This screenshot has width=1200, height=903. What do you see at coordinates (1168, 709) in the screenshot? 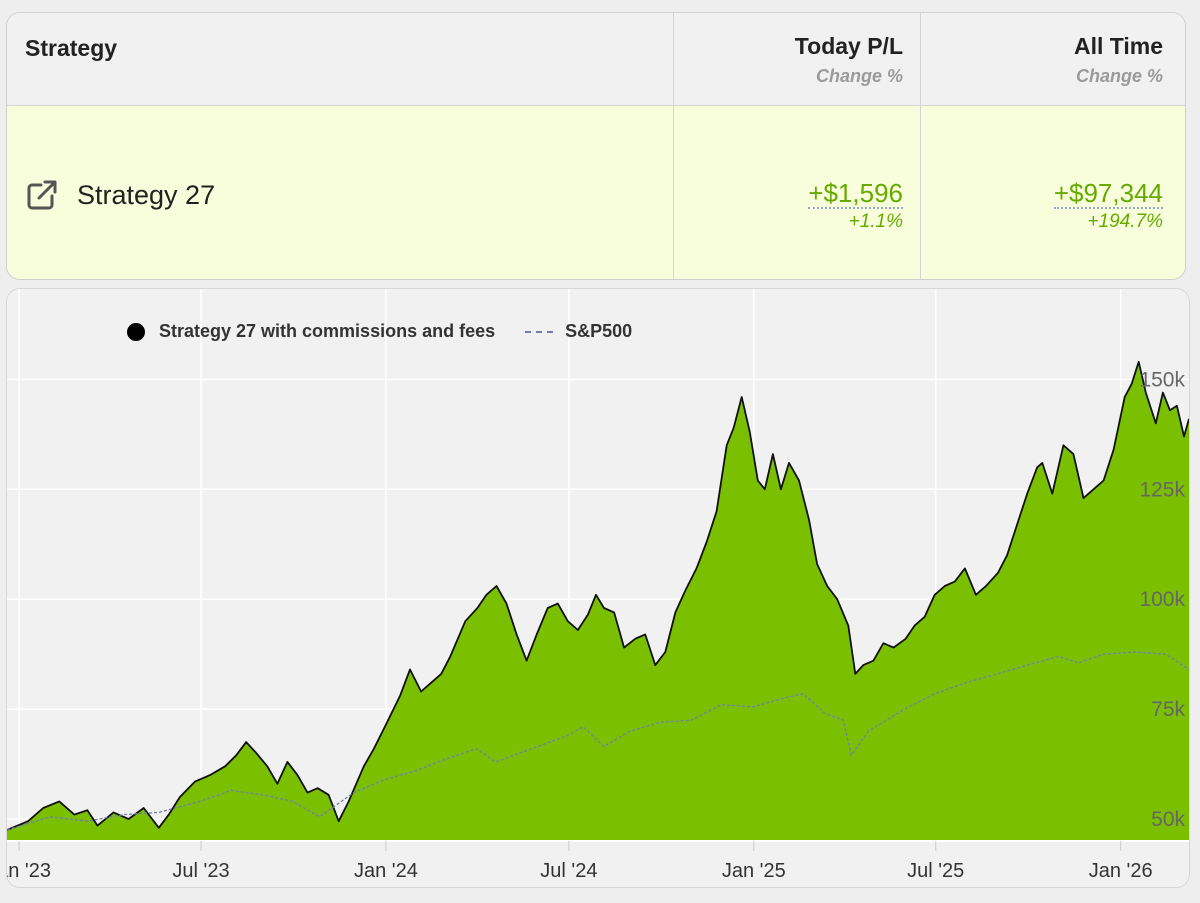
I see `y-tick-label: 75k` at bounding box center [1168, 709].